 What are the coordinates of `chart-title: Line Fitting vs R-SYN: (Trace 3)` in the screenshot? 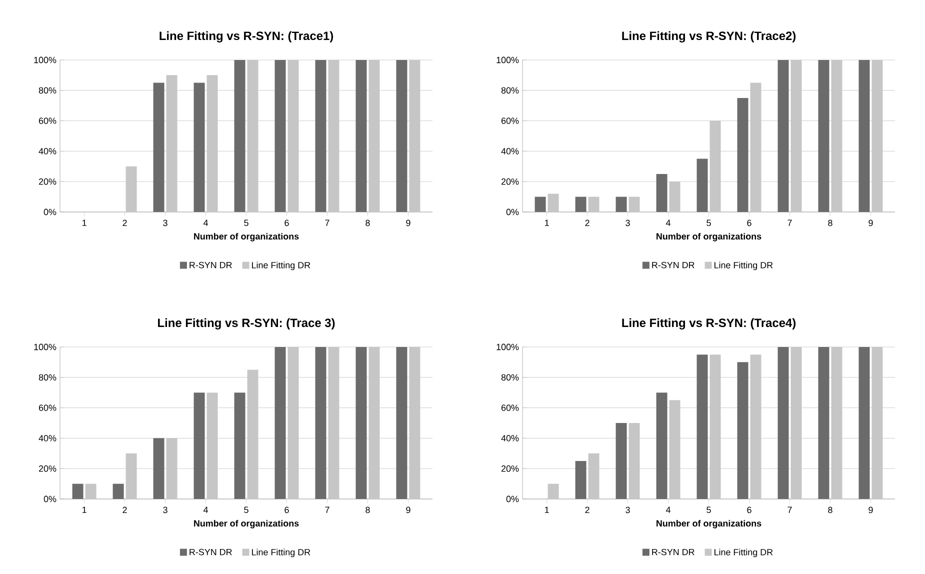 It's located at (246, 324).